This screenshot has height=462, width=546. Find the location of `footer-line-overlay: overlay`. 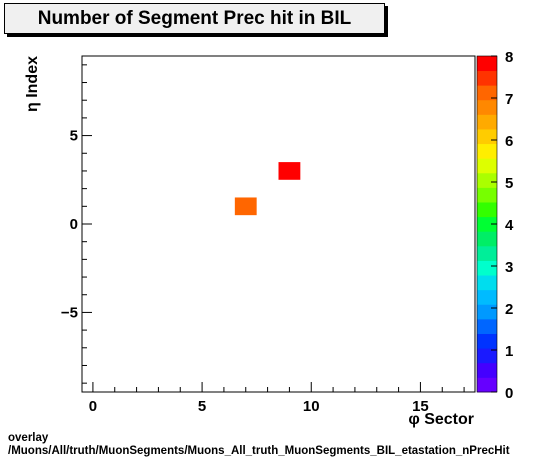

footer-line-overlay: overlay is located at coordinates (28, 438).